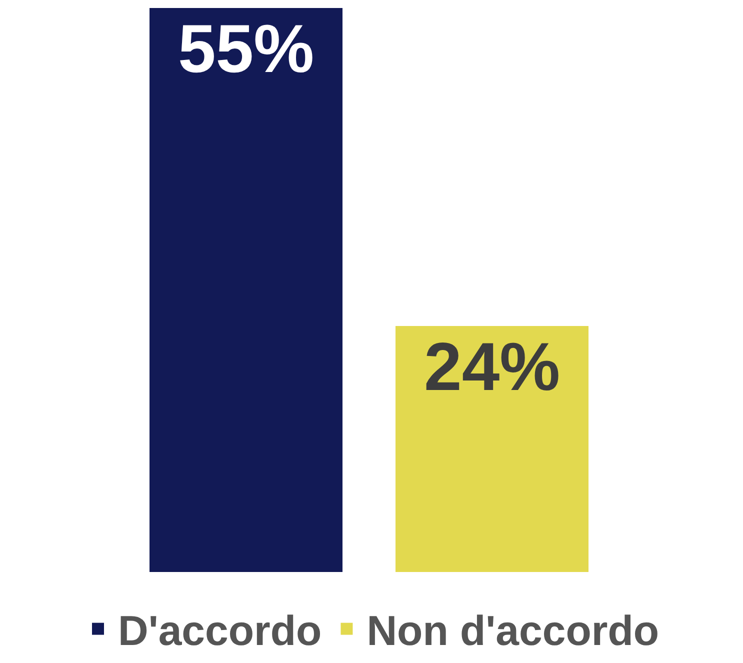  What do you see at coordinates (513, 630) in the screenshot?
I see `legend-label: Non d'accordo` at bounding box center [513, 630].